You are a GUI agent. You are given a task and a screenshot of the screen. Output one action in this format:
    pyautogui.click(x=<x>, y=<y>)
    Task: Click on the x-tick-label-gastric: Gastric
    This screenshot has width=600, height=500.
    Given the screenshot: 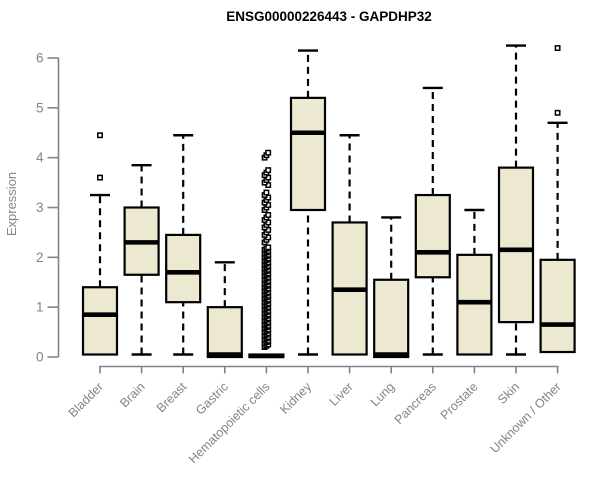 What is the action you would take?
    pyautogui.click(x=212, y=399)
    